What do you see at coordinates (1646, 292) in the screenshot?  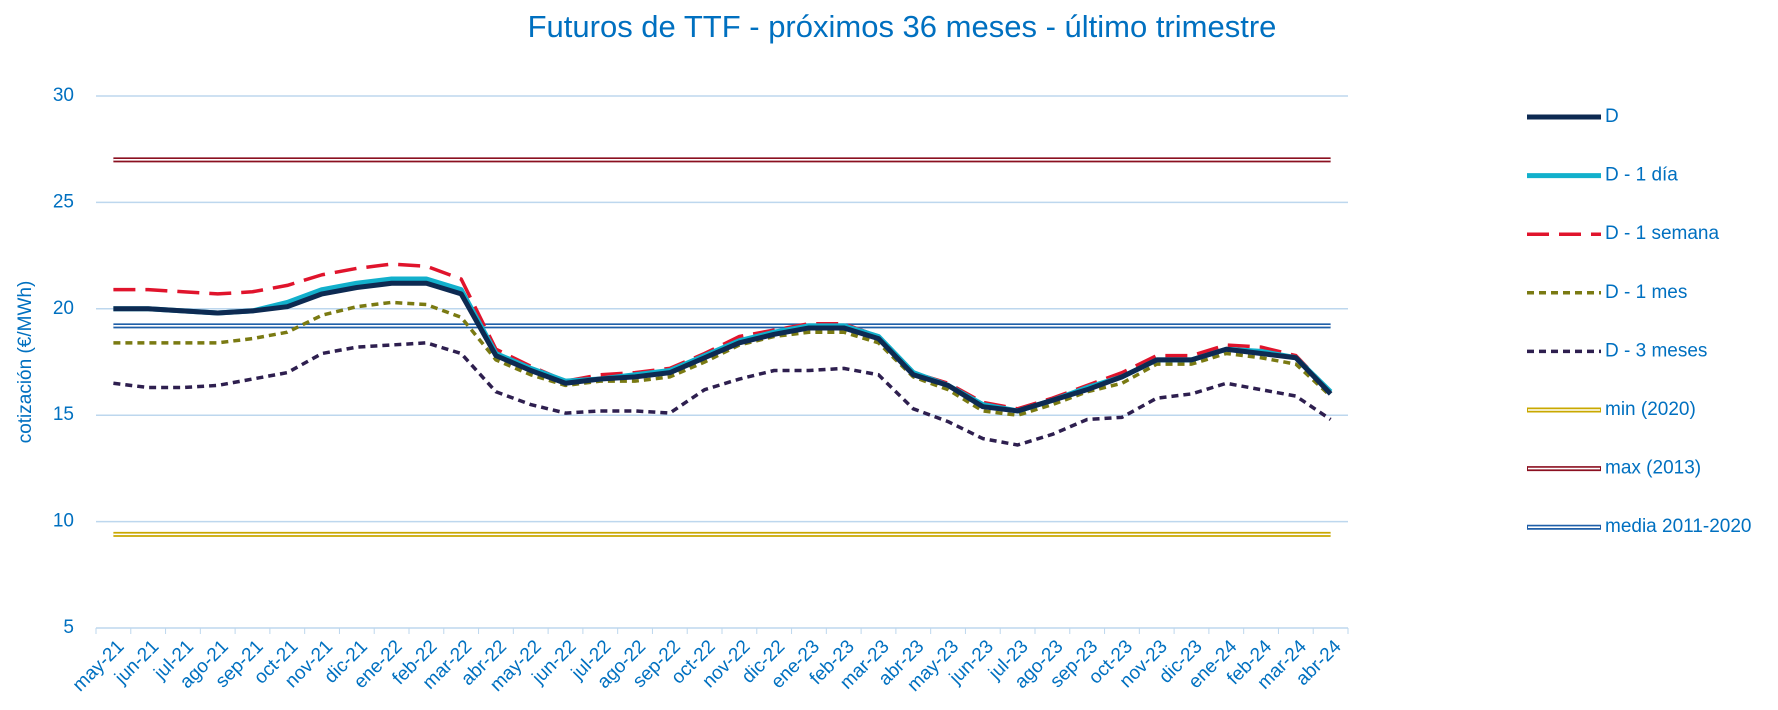 I see `legend-label: D - 1 mes` at bounding box center [1646, 292].